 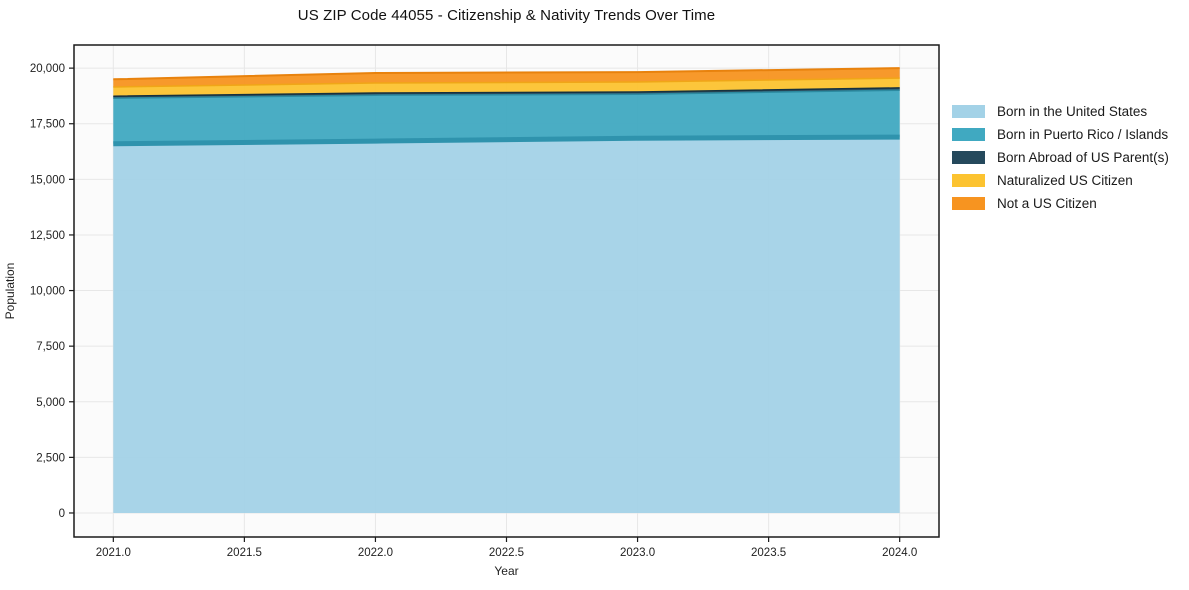 I want to click on legend-item-born-abroad-of-us-parent-s-: Born Abroad of US Parent(s), so click(x=1060, y=157).